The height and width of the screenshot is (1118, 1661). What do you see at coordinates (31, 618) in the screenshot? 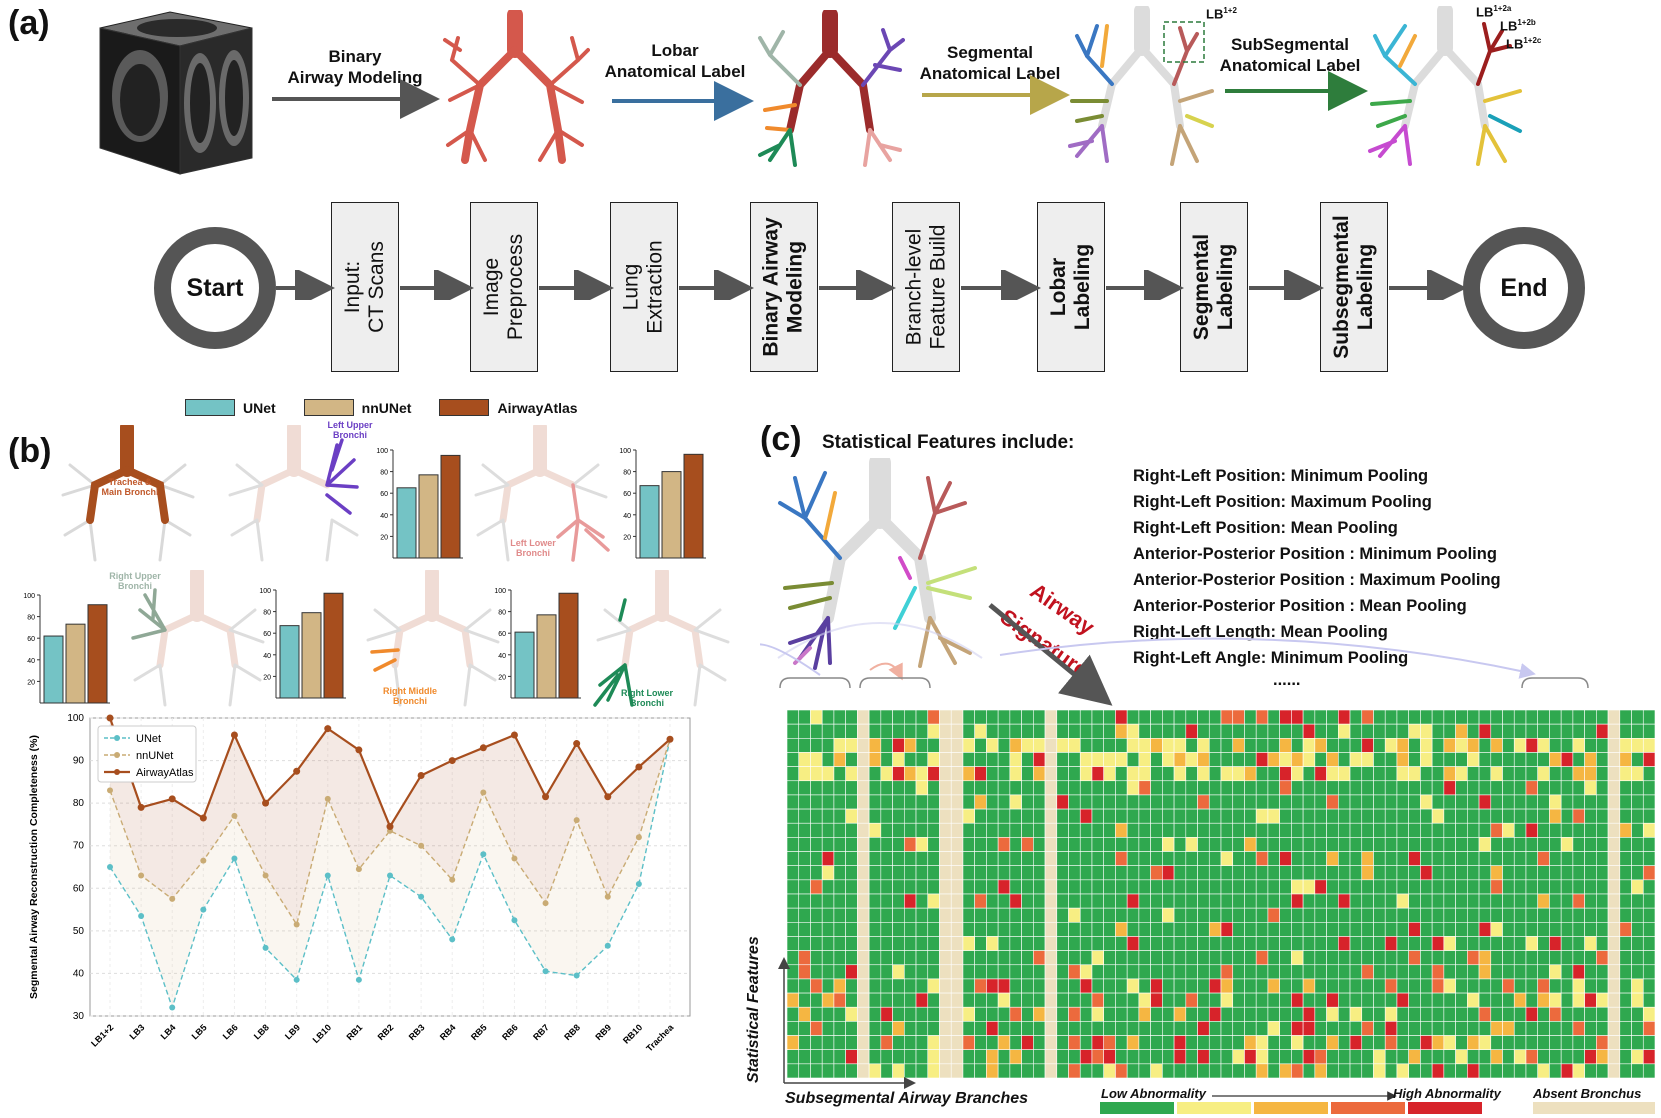
I see `bar-tick-label: 80` at bounding box center [31, 618].